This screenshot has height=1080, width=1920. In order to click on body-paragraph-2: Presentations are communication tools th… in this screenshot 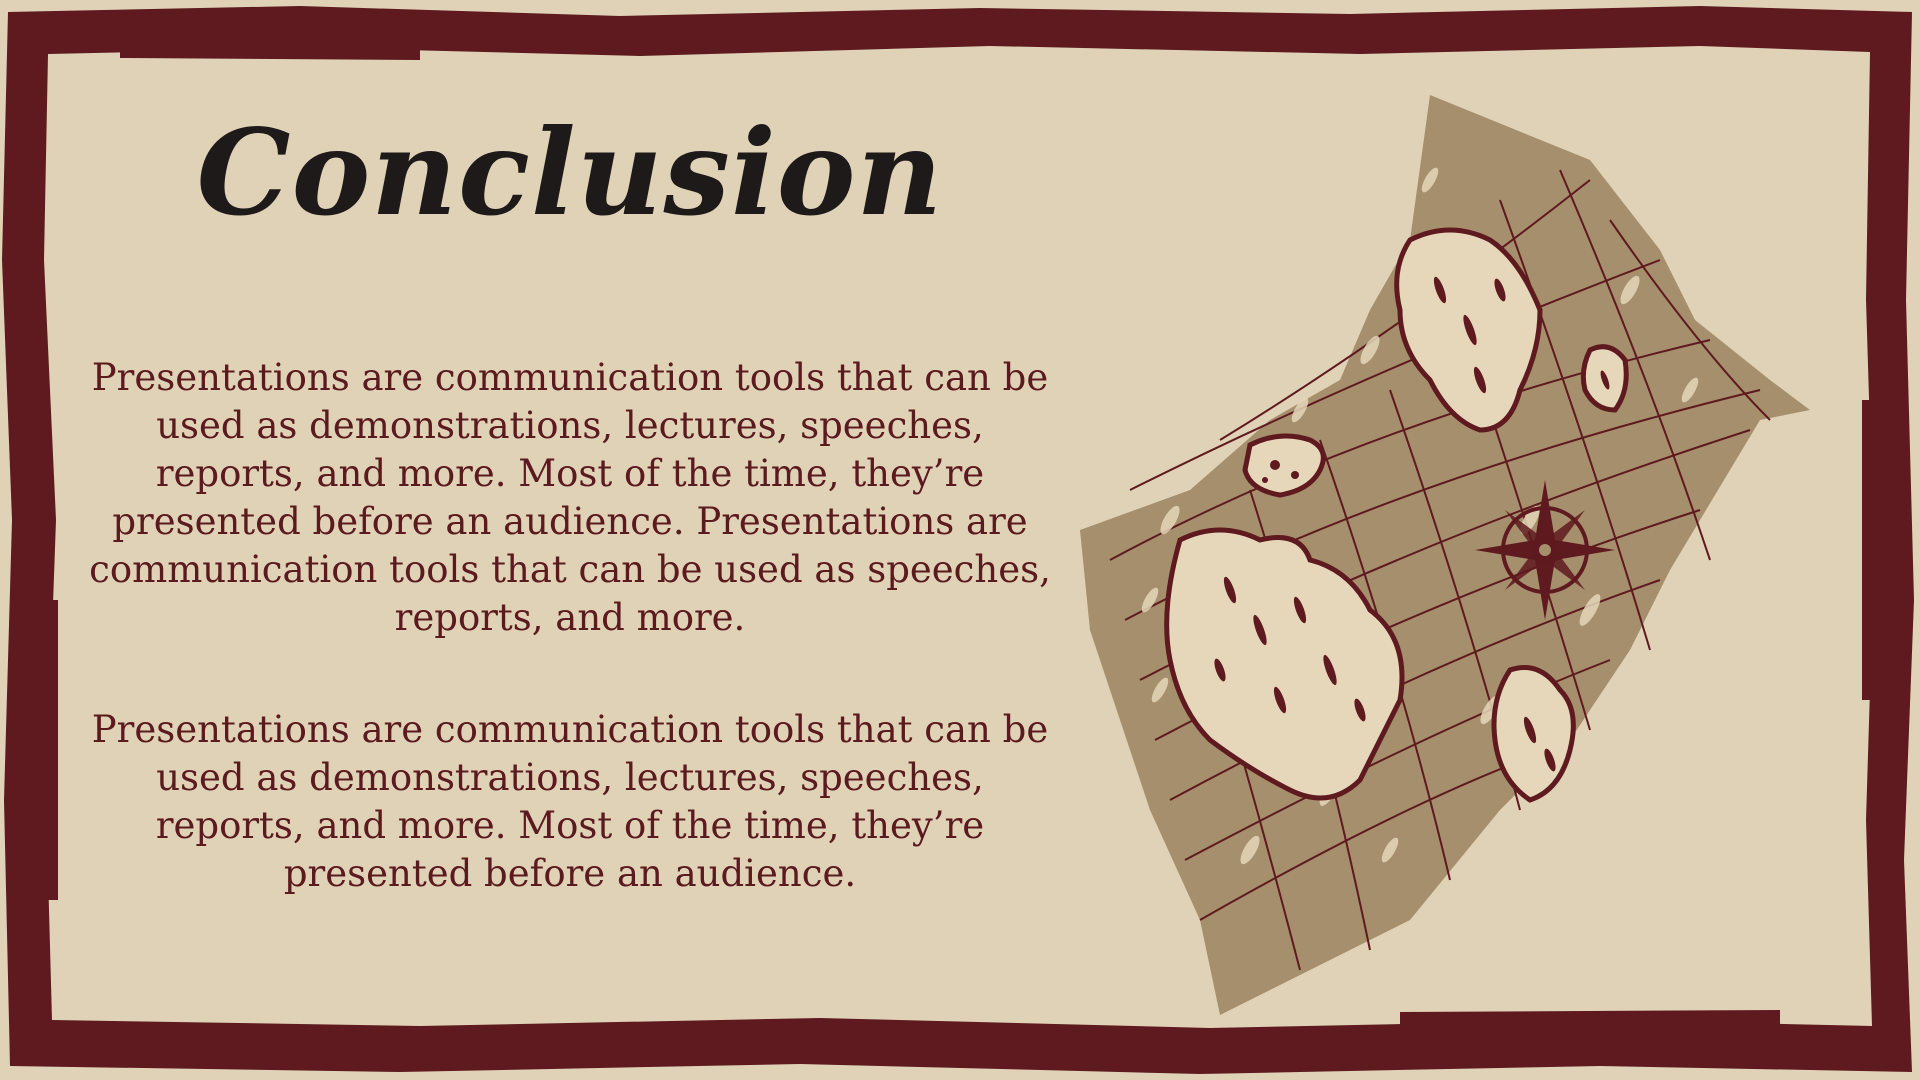, I will do `click(570, 801)`.